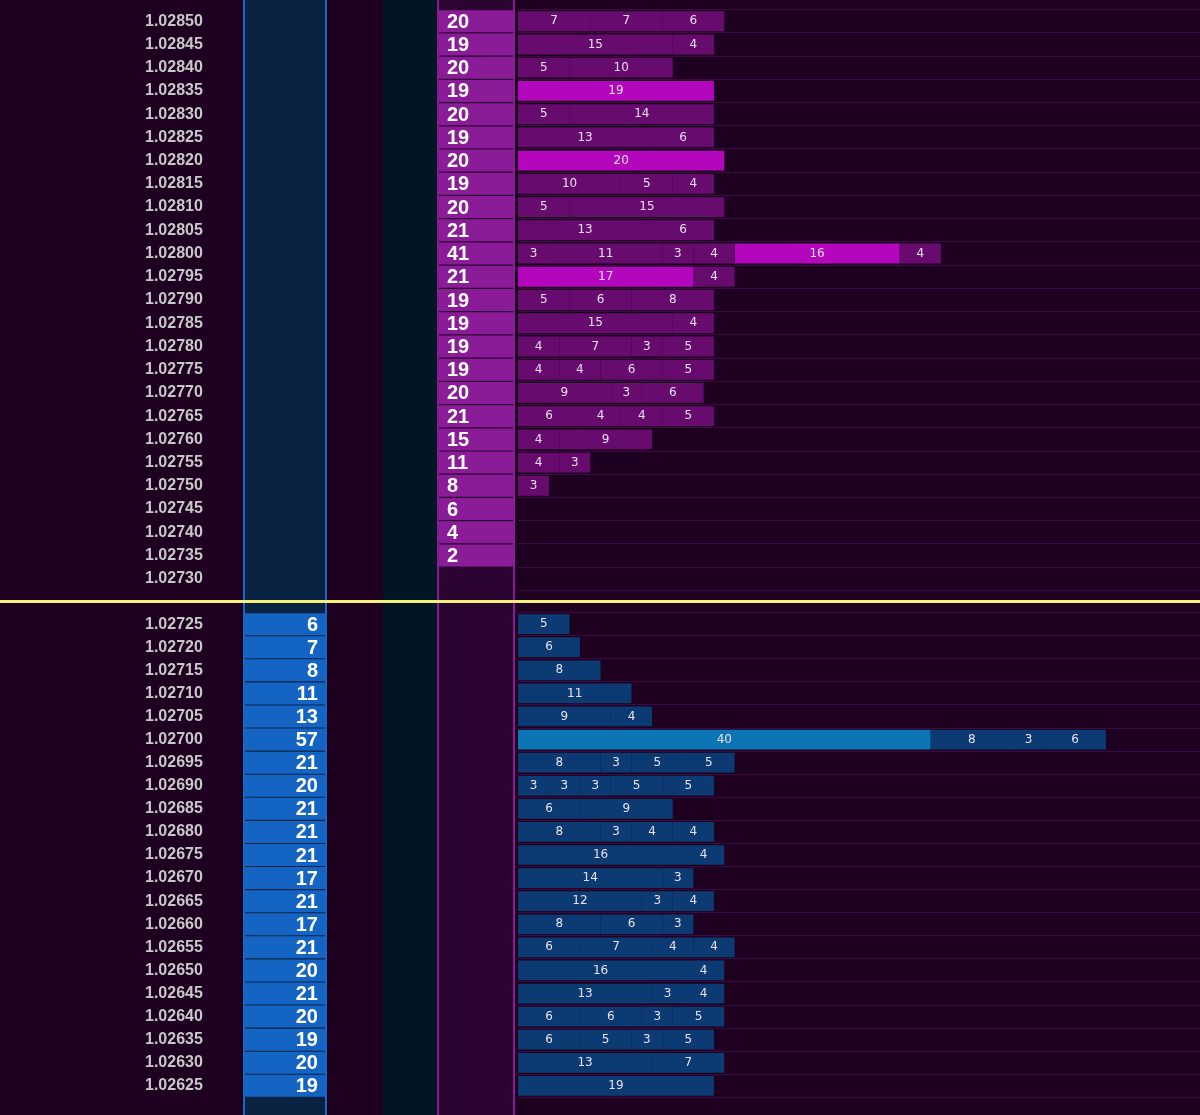 Image resolution: width=1200 pixels, height=1115 pixels. What do you see at coordinates (585, 992) in the screenshot?
I see `data-label: 13` at bounding box center [585, 992].